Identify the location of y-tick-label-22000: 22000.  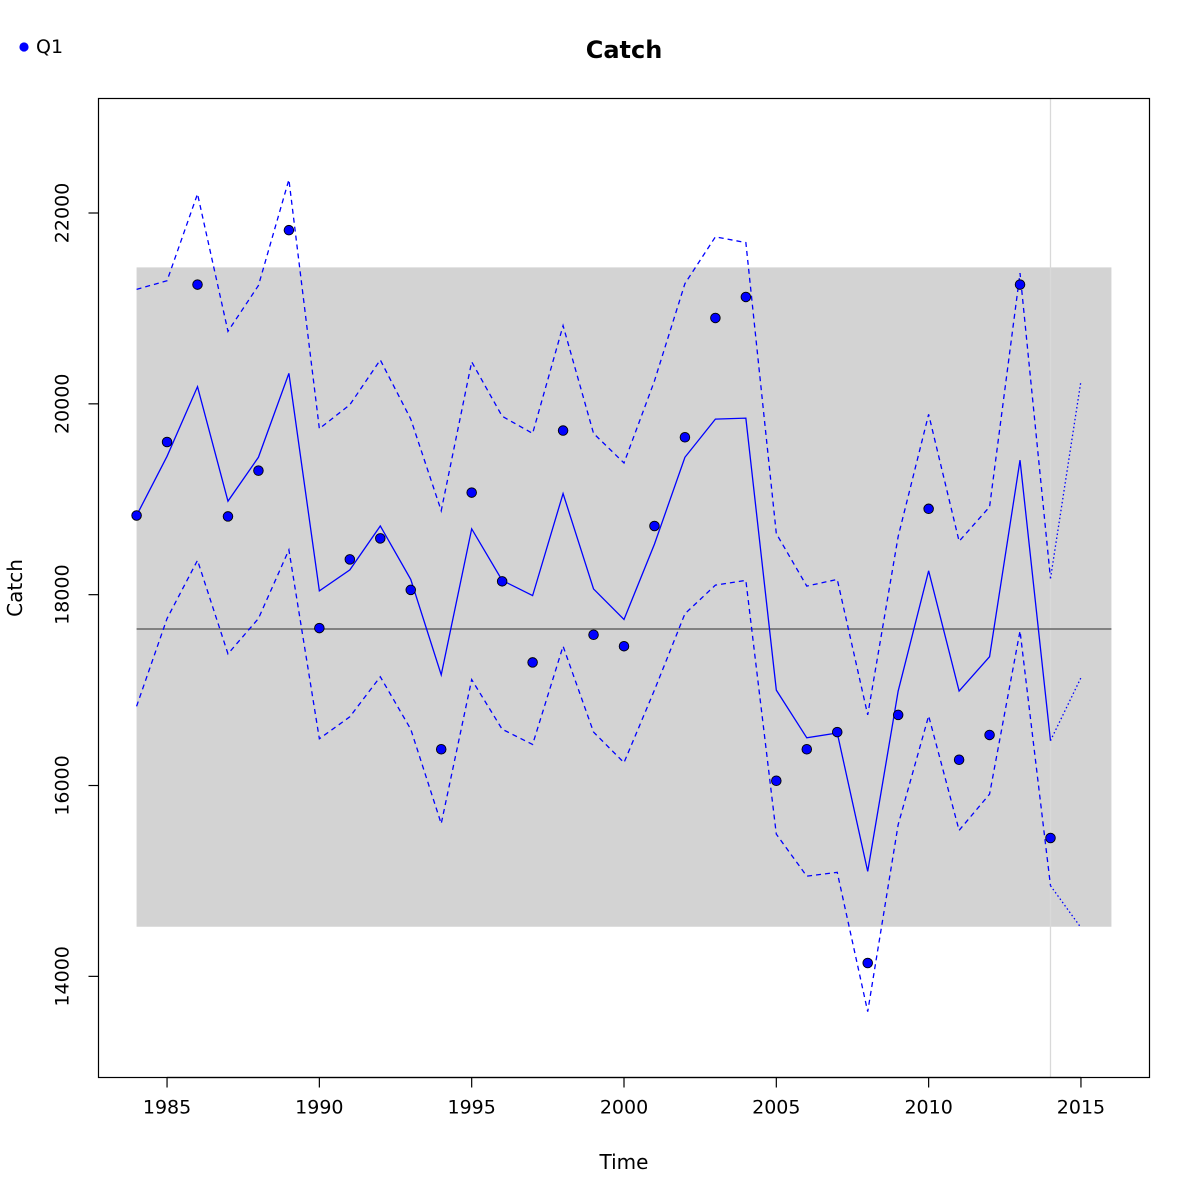
(63, 213).